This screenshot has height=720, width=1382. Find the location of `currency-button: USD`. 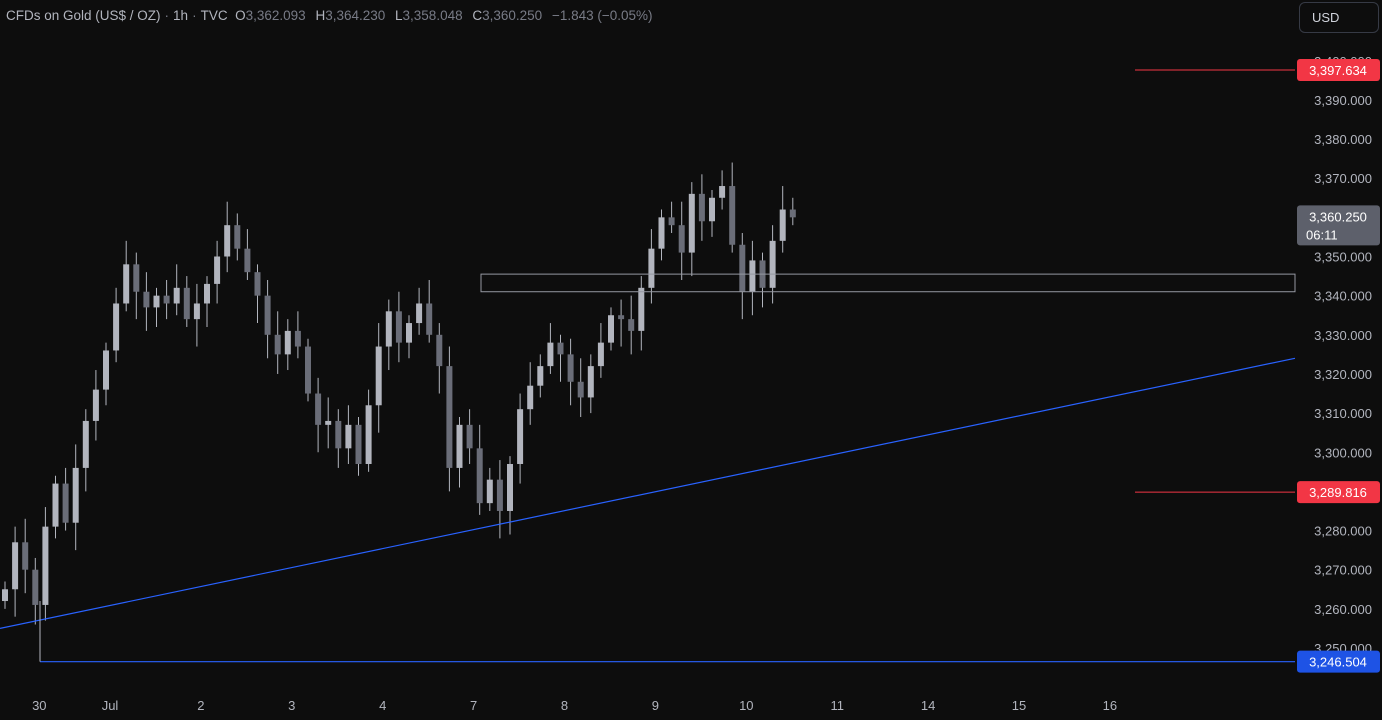

currency-button: USD is located at coordinates (1339, 17).